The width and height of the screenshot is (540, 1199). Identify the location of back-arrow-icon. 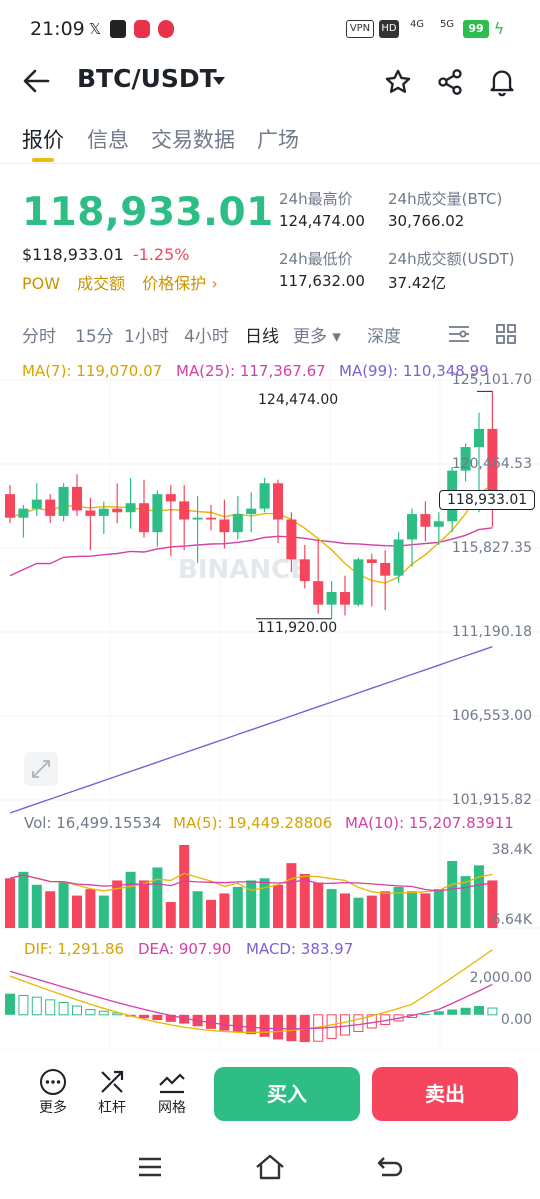
(36, 81).